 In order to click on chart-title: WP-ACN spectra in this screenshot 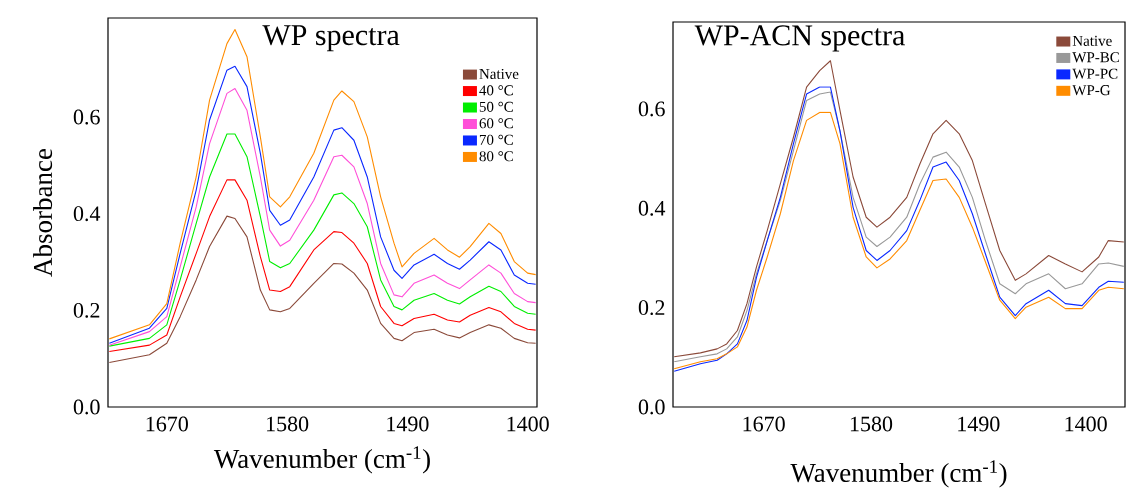, I will do `click(799, 38)`.